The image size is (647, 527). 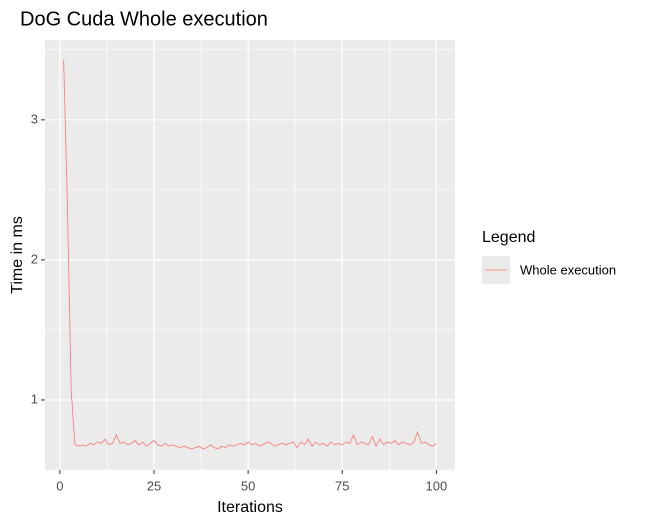 I want to click on y-tick-label: 1, so click(x=34, y=398).